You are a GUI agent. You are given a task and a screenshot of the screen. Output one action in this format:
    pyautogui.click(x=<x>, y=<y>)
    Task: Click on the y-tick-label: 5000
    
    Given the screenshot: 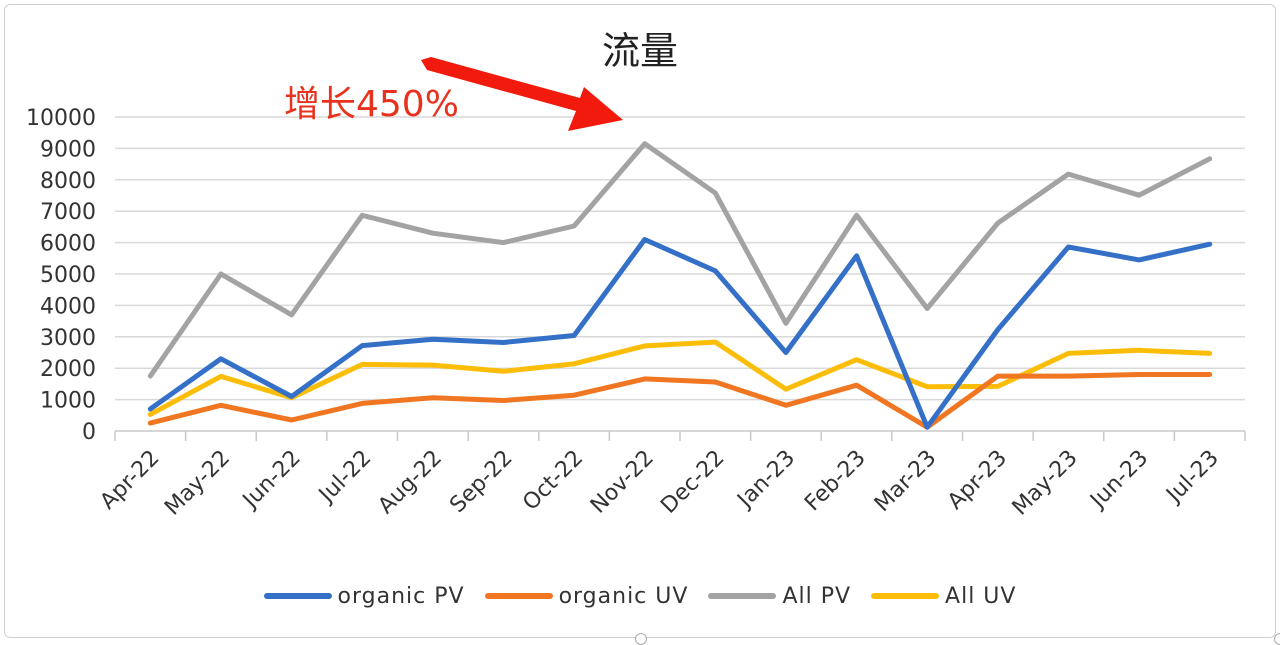 What is the action you would take?
    pyautogui.click(x=68, y=275)
    